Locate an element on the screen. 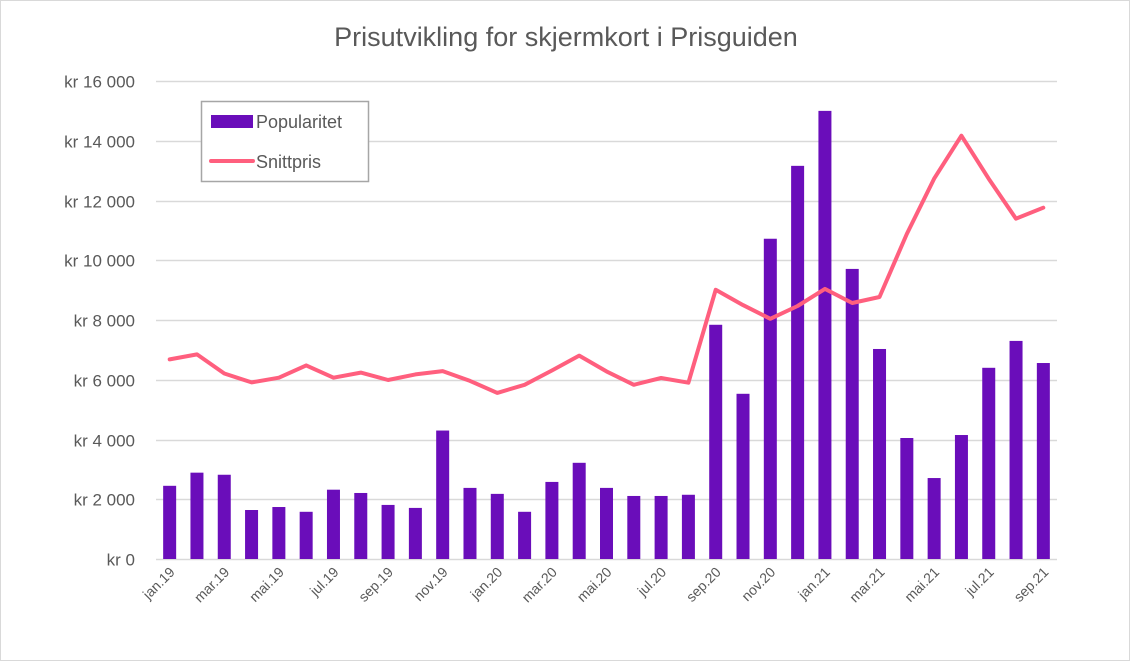 Image resolution: width=1130 pixels, height=662 pixels. y-tick-label: kr 16 000 is located at coordinates (99, 82).